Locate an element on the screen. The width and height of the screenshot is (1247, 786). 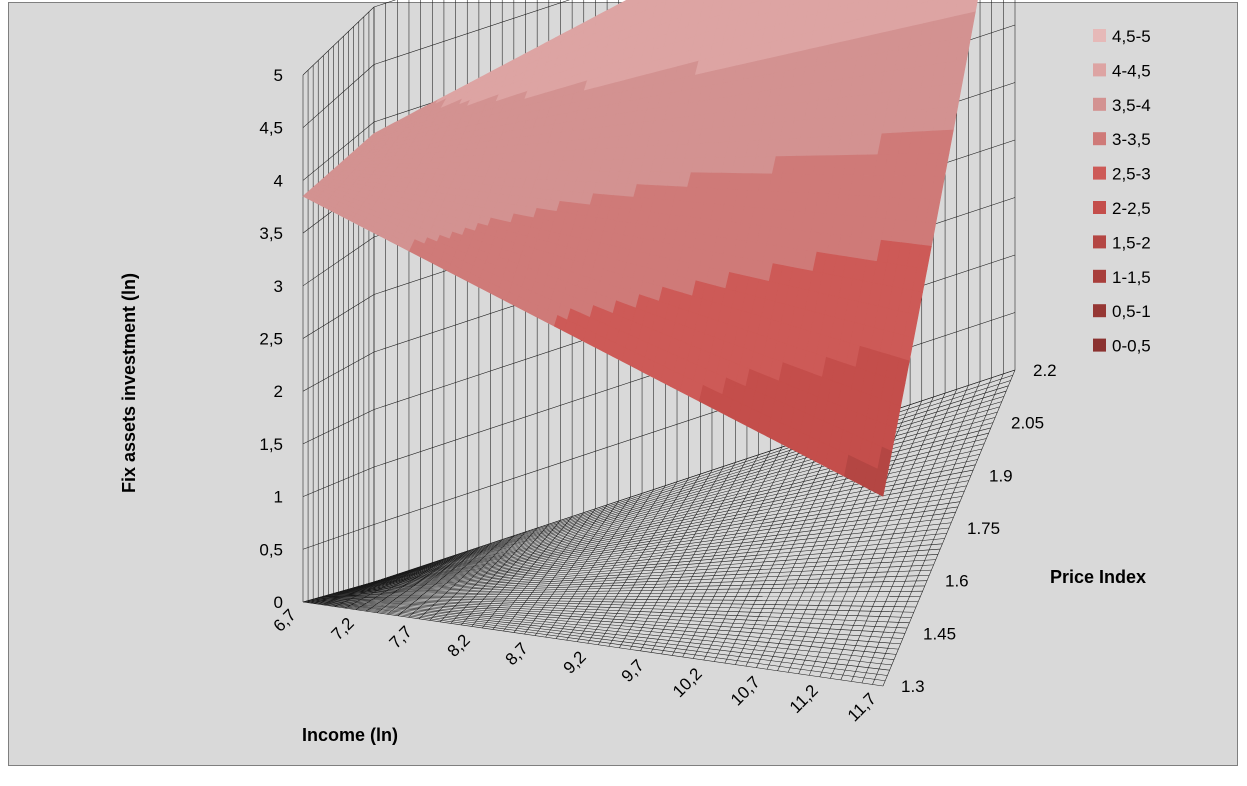
x-tick-label: 8,7 is located at coordinates (517, 654).